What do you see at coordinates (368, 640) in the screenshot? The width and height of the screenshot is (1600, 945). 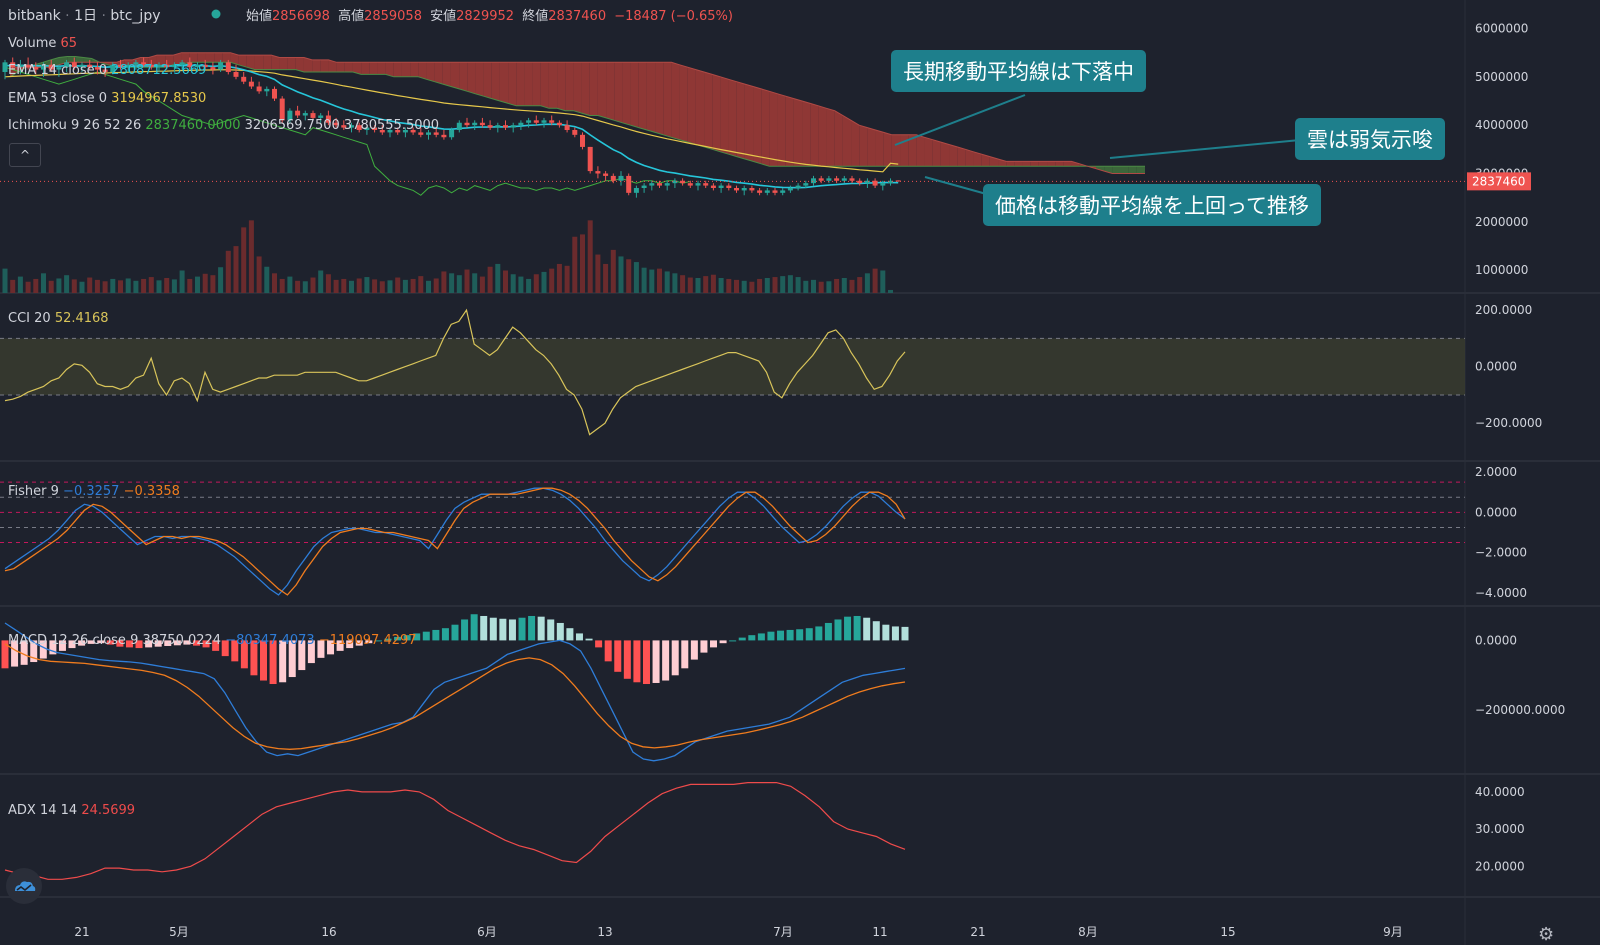 I see `macd-value-3: −119097.4297` at bounding box center [368, 640].